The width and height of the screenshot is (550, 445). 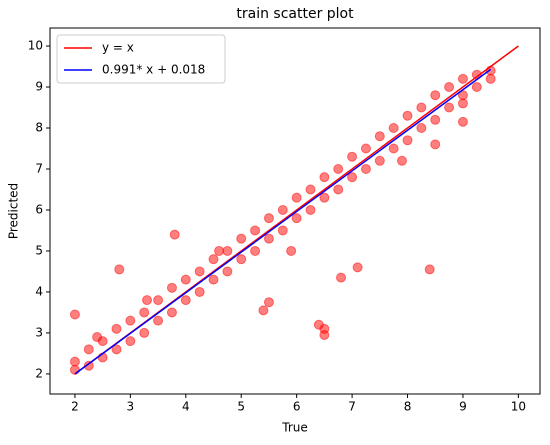 I want to click on x-tick-label: 9, so click(x=463, y=407).